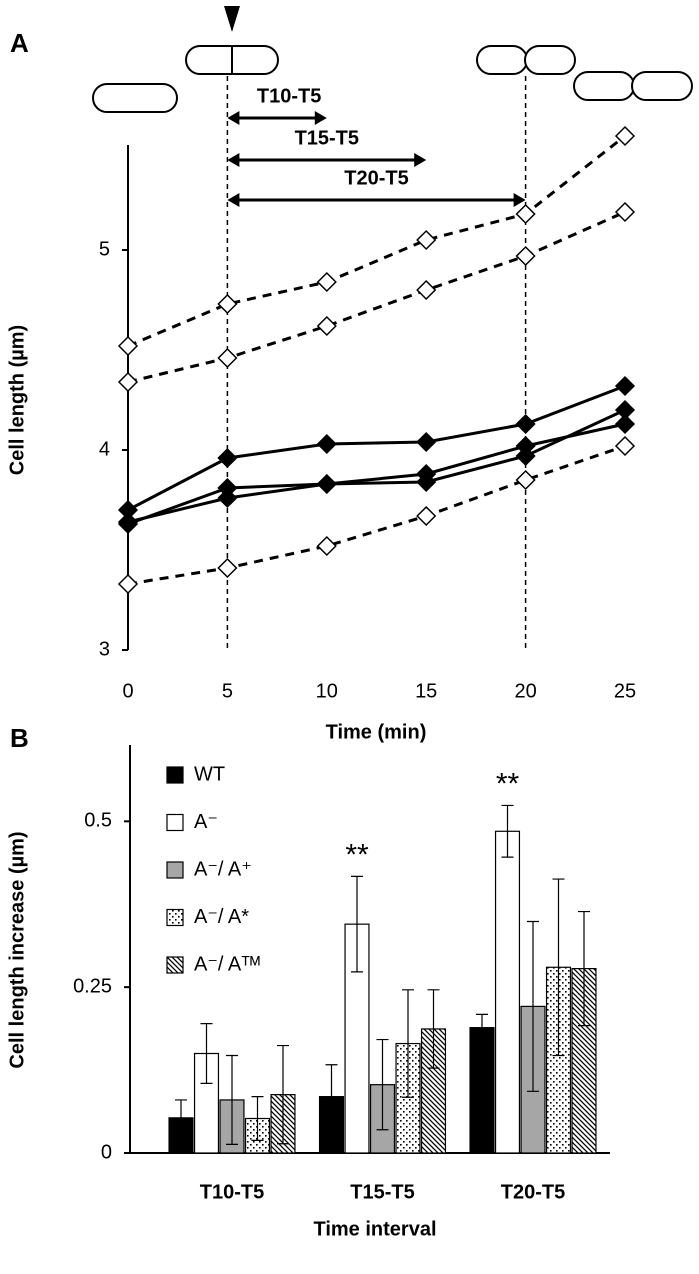  I want to click on legend-label: A⁻/ A*, so click(221, 917).